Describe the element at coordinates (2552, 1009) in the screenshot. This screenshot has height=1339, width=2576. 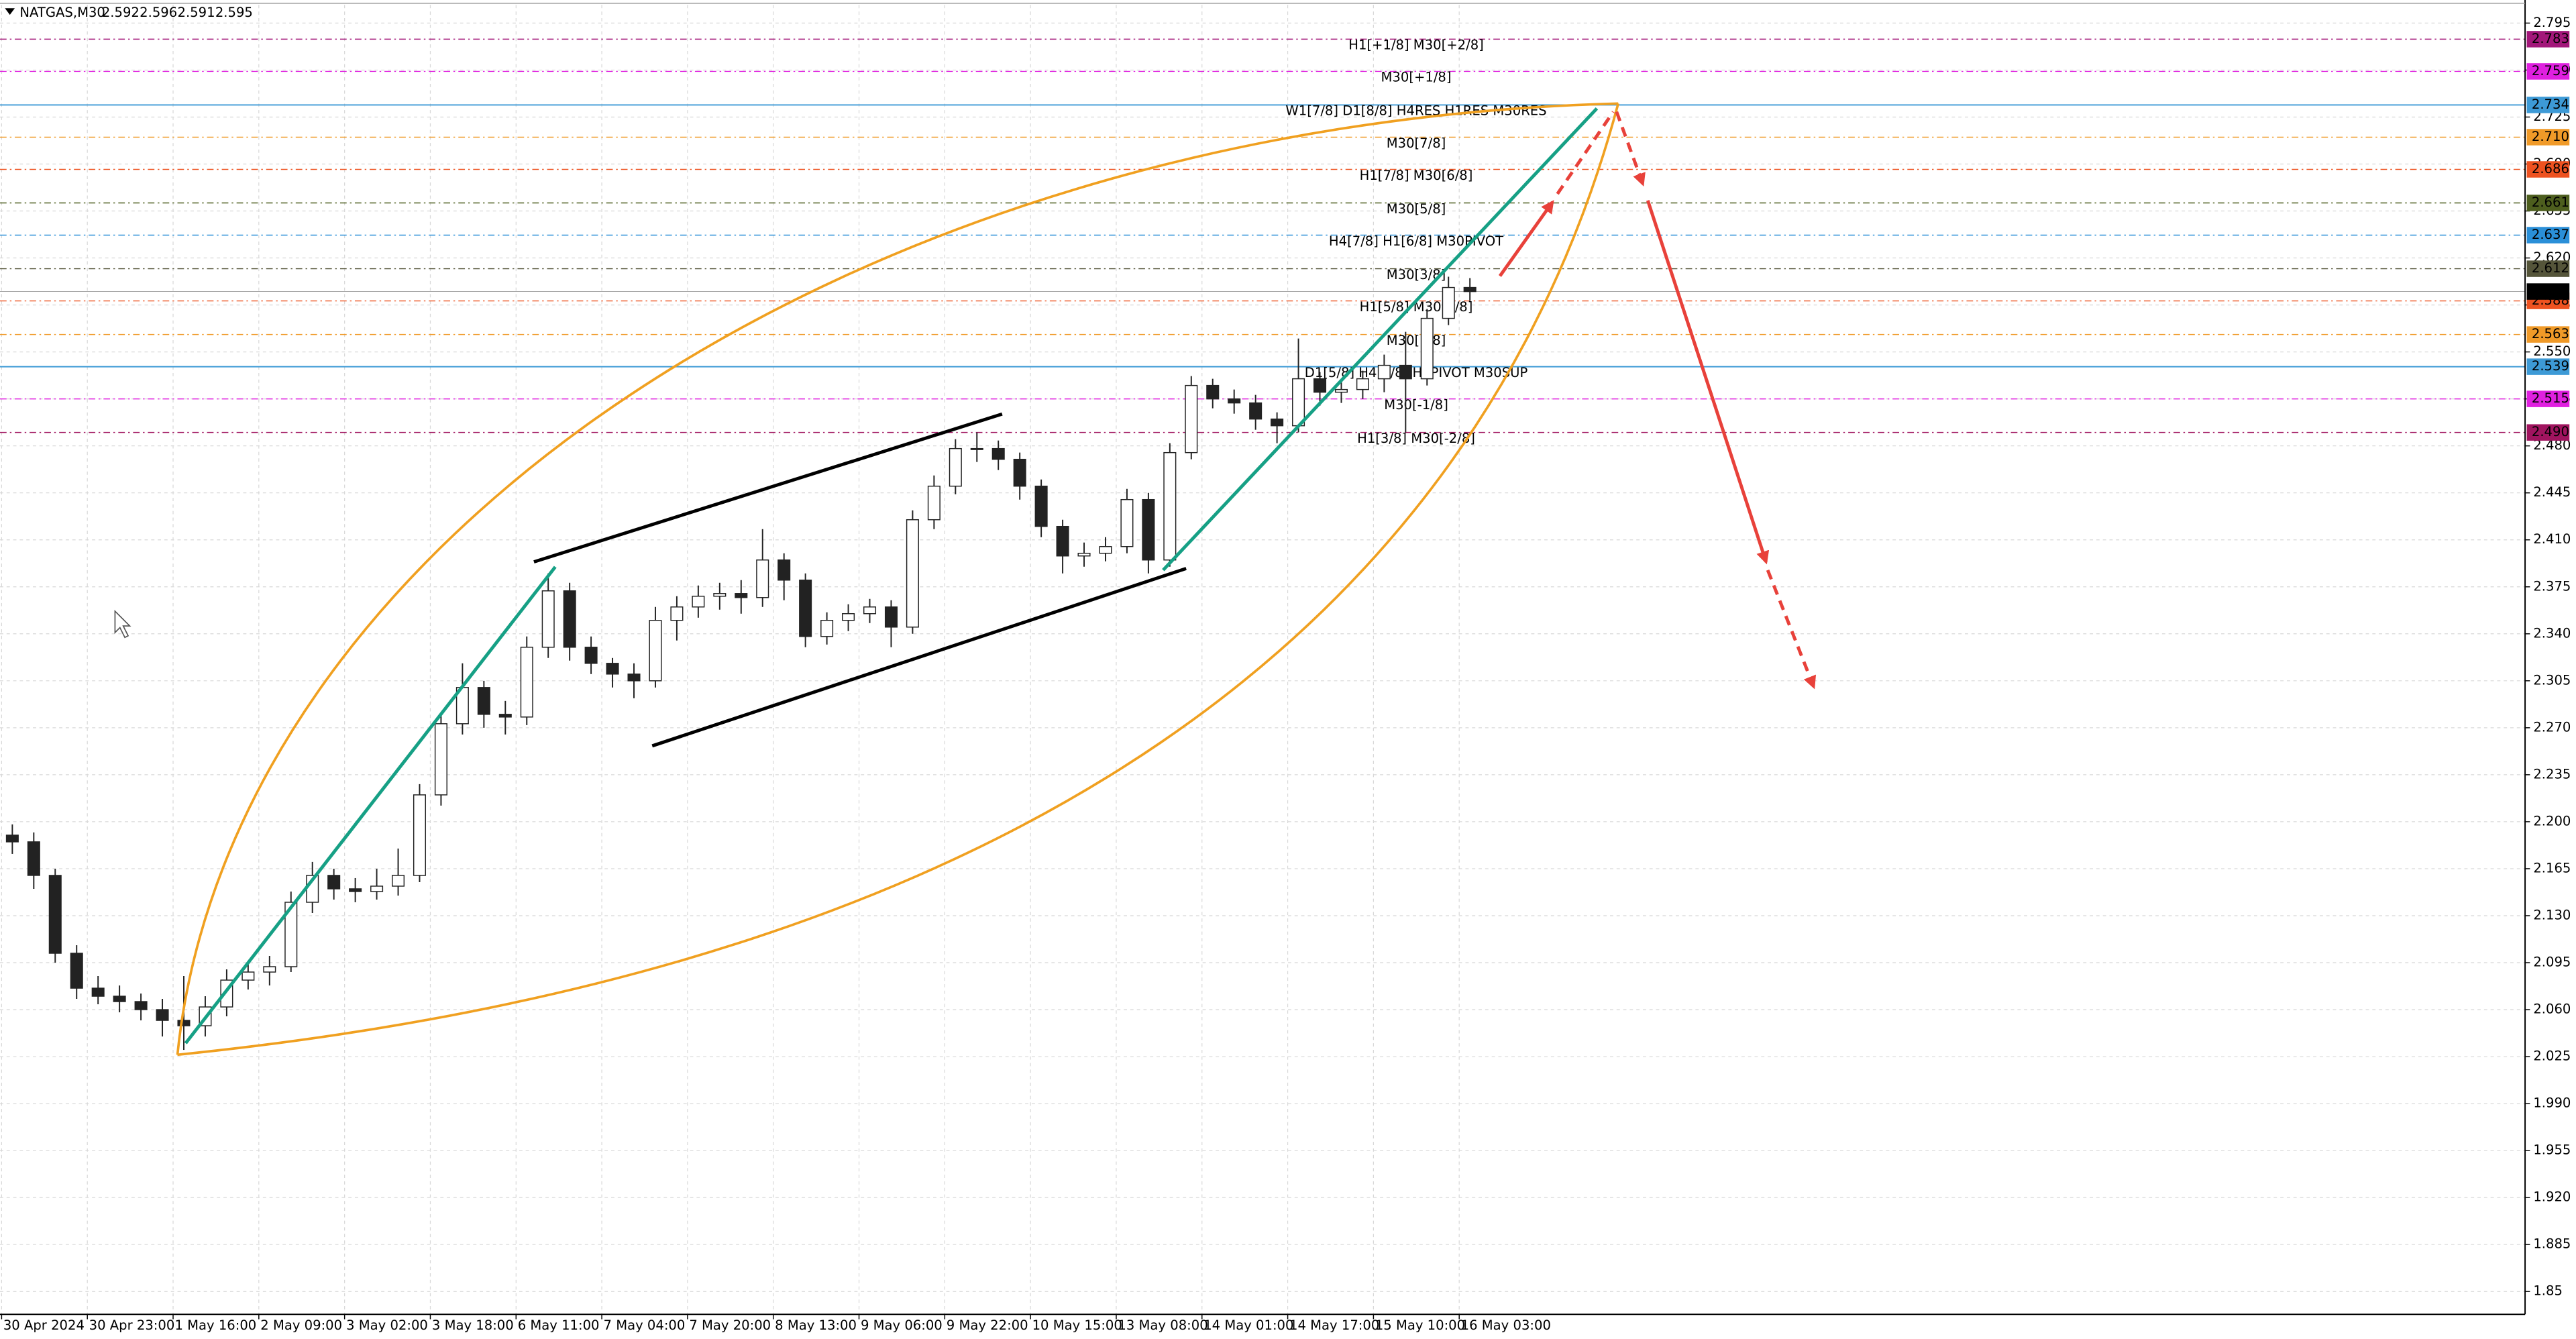
I see `y-tick-label: 2.060` at that location.